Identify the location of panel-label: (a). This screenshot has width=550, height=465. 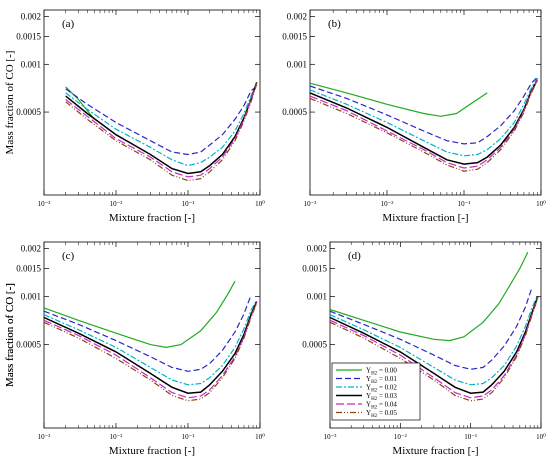
(68, 24).